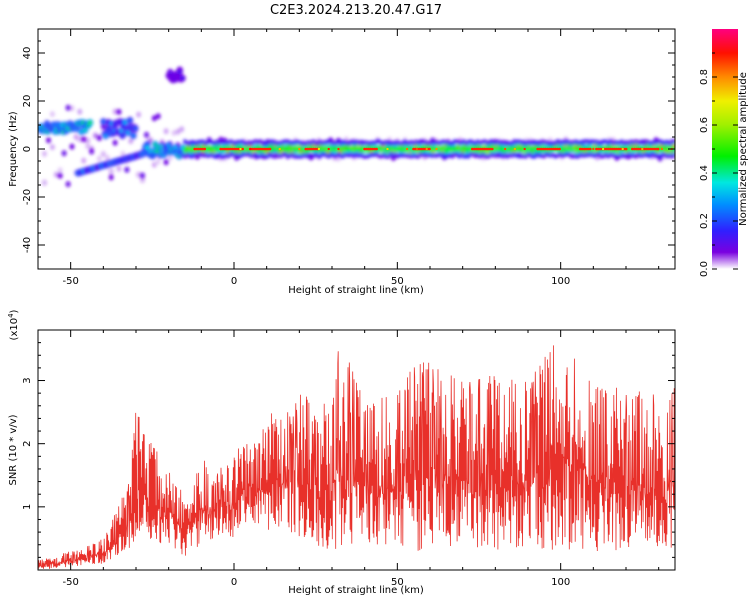 Image resolution: width=750 pixels, height=600 pixels. What do you see at coordinates (27, 245) in the screenshot?
I see `y-tick-label: -40` at bounding box center [27, 245].